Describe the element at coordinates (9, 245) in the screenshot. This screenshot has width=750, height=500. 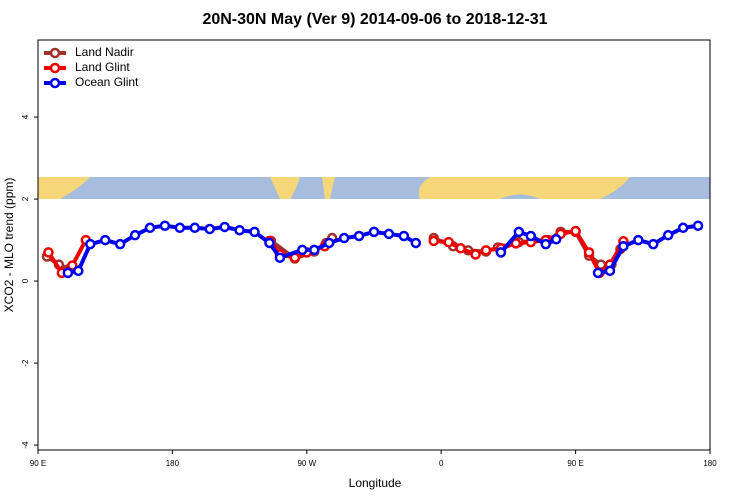
I see `y-axis-label: XCO2 - MLO trend (ppm)` at that location.